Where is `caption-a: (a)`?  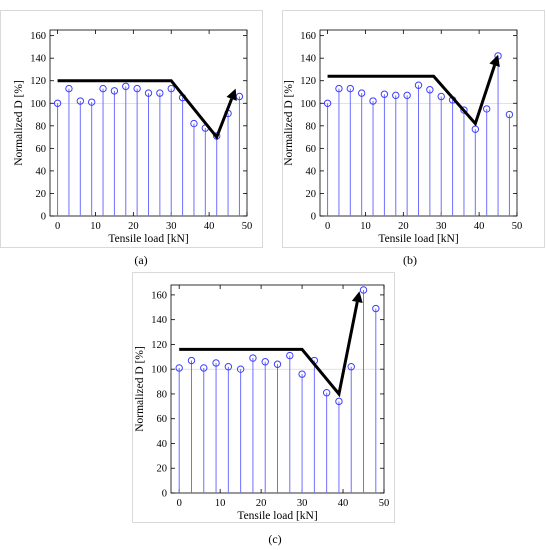
caption-a: (a) is located at coordinates (140, 260).